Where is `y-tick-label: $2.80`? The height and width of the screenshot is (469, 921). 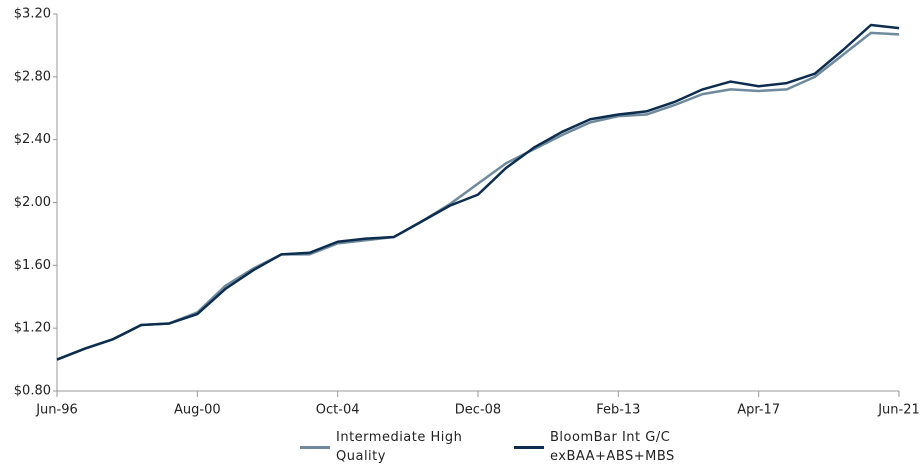
y-tick-label: $2.80 is located at coordinates (32, 76).